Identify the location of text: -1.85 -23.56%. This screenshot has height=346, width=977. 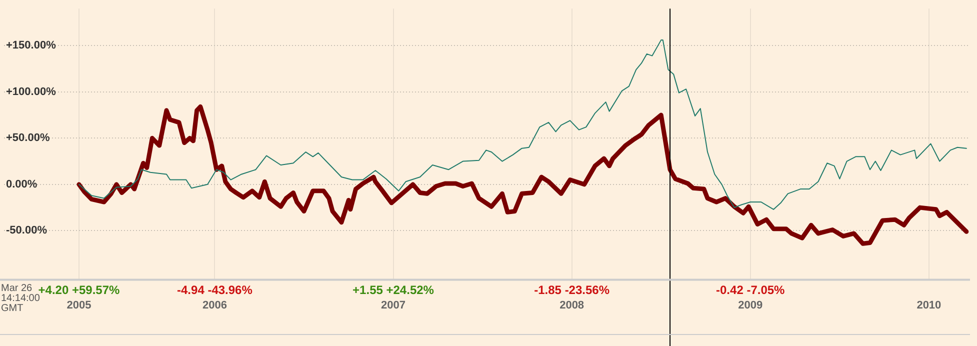
(572, 289).